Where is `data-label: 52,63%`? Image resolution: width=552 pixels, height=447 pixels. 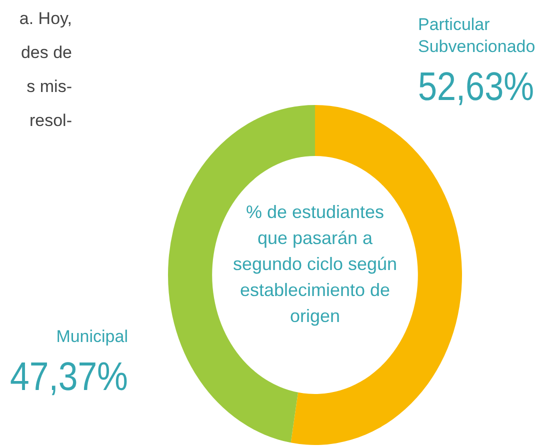 data-label: 52,63% is located at coordinates (485, 87).